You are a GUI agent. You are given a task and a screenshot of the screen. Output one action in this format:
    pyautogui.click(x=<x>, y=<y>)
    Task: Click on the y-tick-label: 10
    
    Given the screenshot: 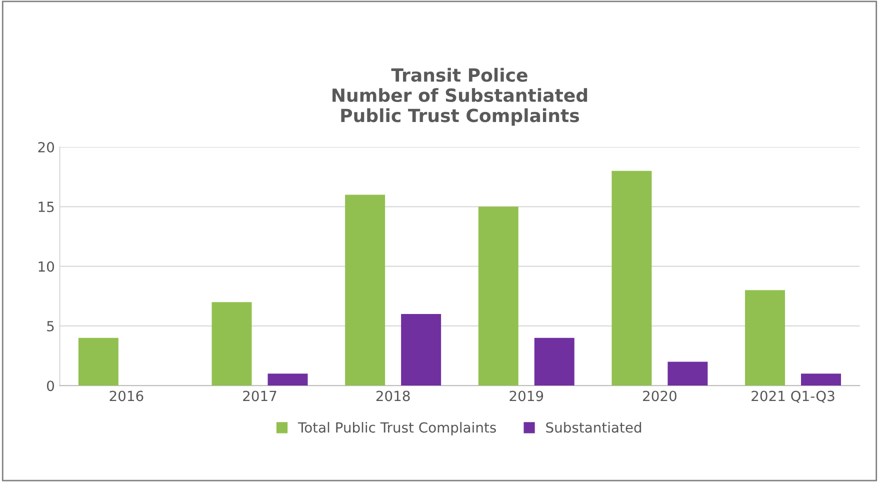 What is the action you would take?
    pyautogui.click(x=46, y=266)
    